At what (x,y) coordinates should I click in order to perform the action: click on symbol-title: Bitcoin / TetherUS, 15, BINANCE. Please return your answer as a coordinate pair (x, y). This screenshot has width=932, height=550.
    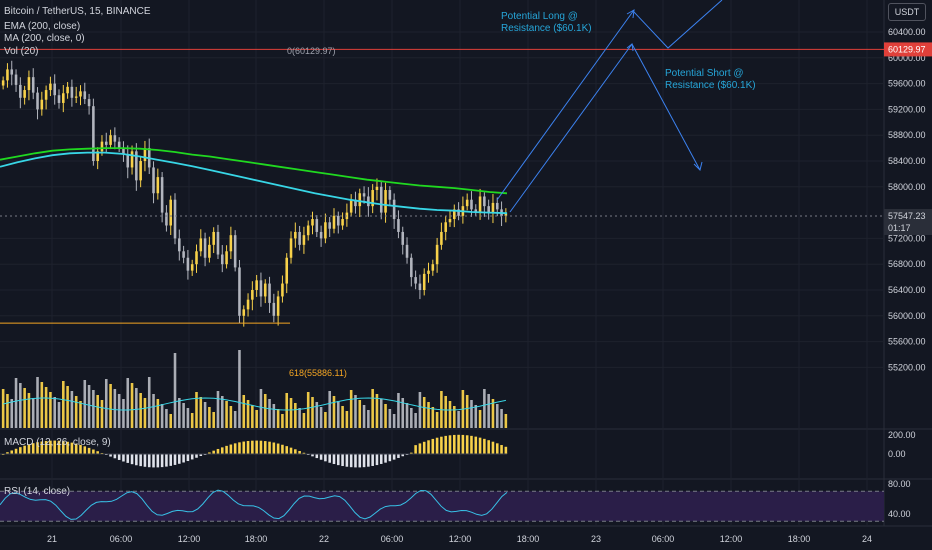
    Looking at the image, I should click on (77, 11).